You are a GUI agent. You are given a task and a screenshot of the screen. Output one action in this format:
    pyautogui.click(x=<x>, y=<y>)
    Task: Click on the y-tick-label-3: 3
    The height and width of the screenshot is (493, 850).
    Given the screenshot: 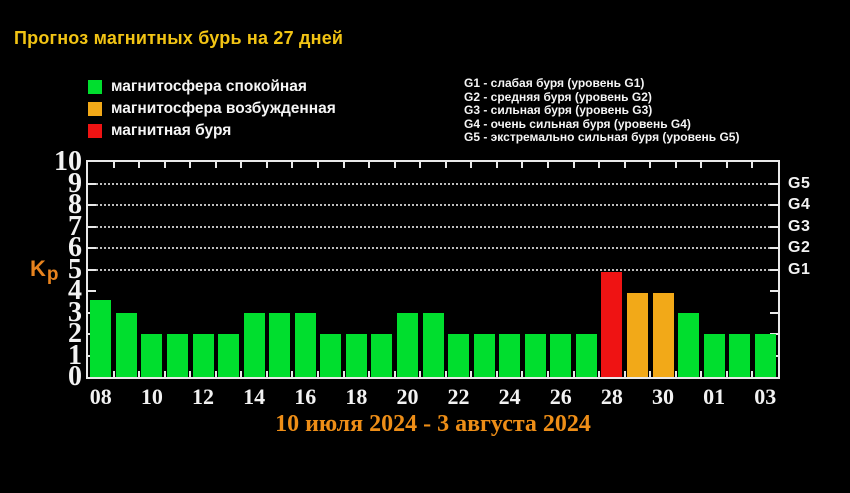 What is the action you would take?
    pyautogui.click(x=75, y=312)
    